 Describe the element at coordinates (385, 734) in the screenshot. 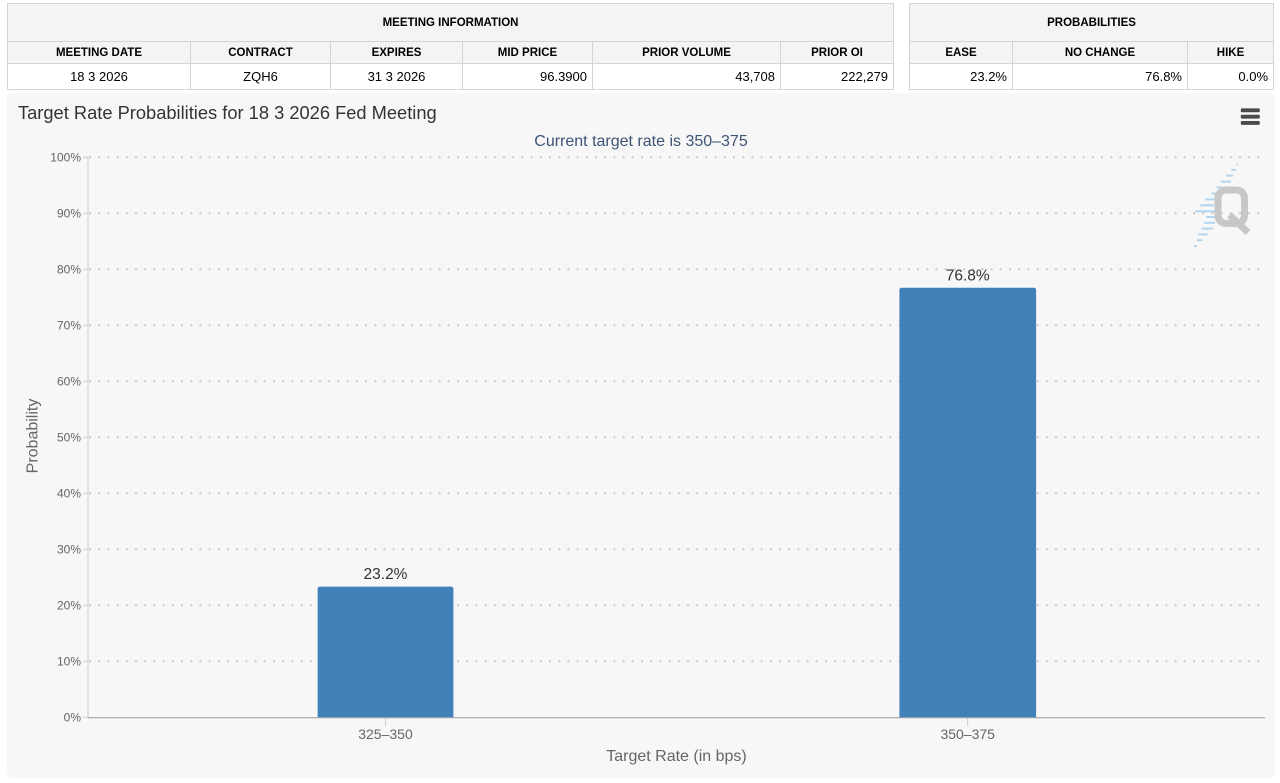

I see `svg-text: 325–350` at that location.